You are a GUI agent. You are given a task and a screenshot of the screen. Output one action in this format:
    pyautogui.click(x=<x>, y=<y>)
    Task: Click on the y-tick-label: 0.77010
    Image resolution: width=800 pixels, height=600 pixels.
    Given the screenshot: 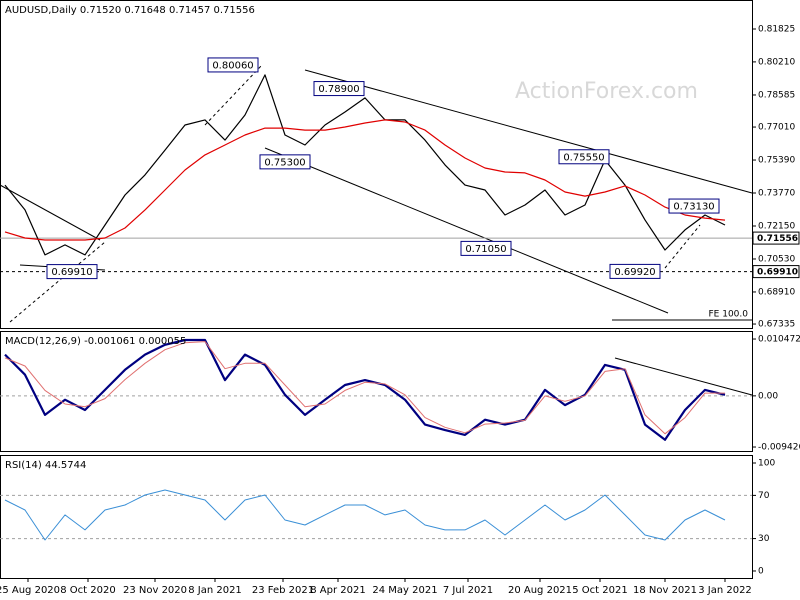 What is the action you would take?
    pyautogui.click(x=776, y=128)
    